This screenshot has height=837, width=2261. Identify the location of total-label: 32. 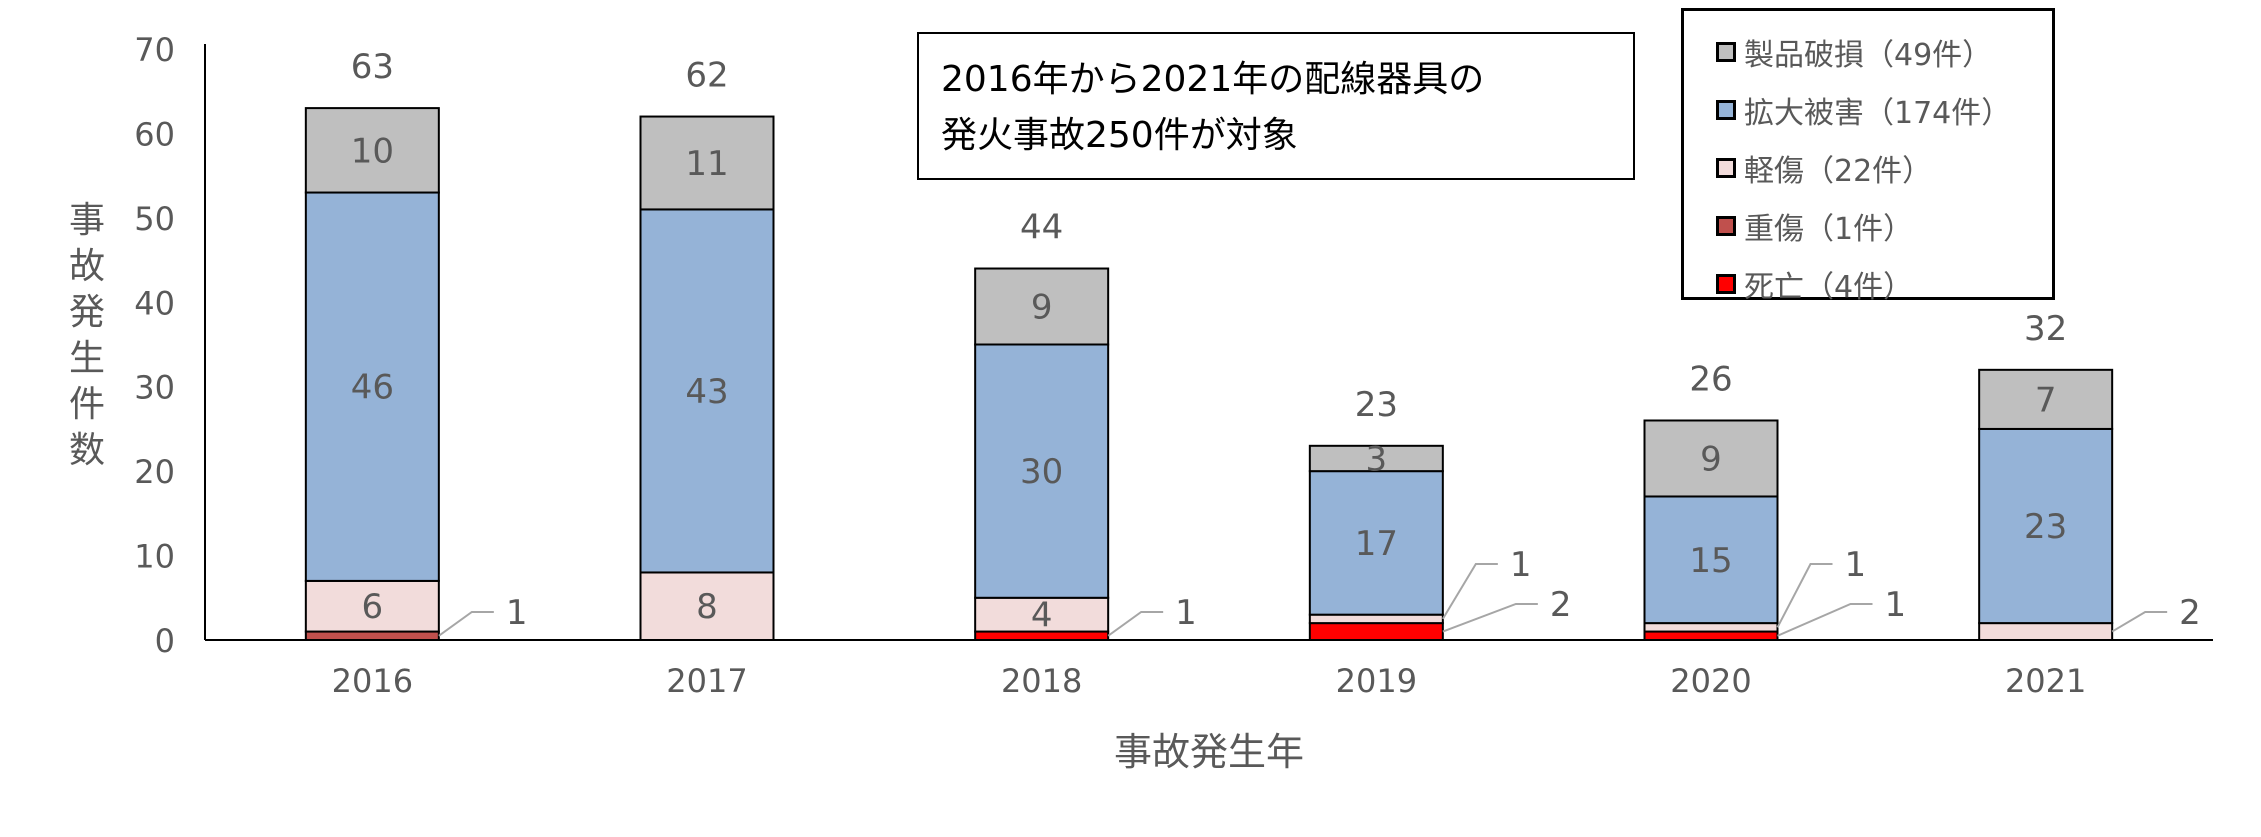
(2045, 329).